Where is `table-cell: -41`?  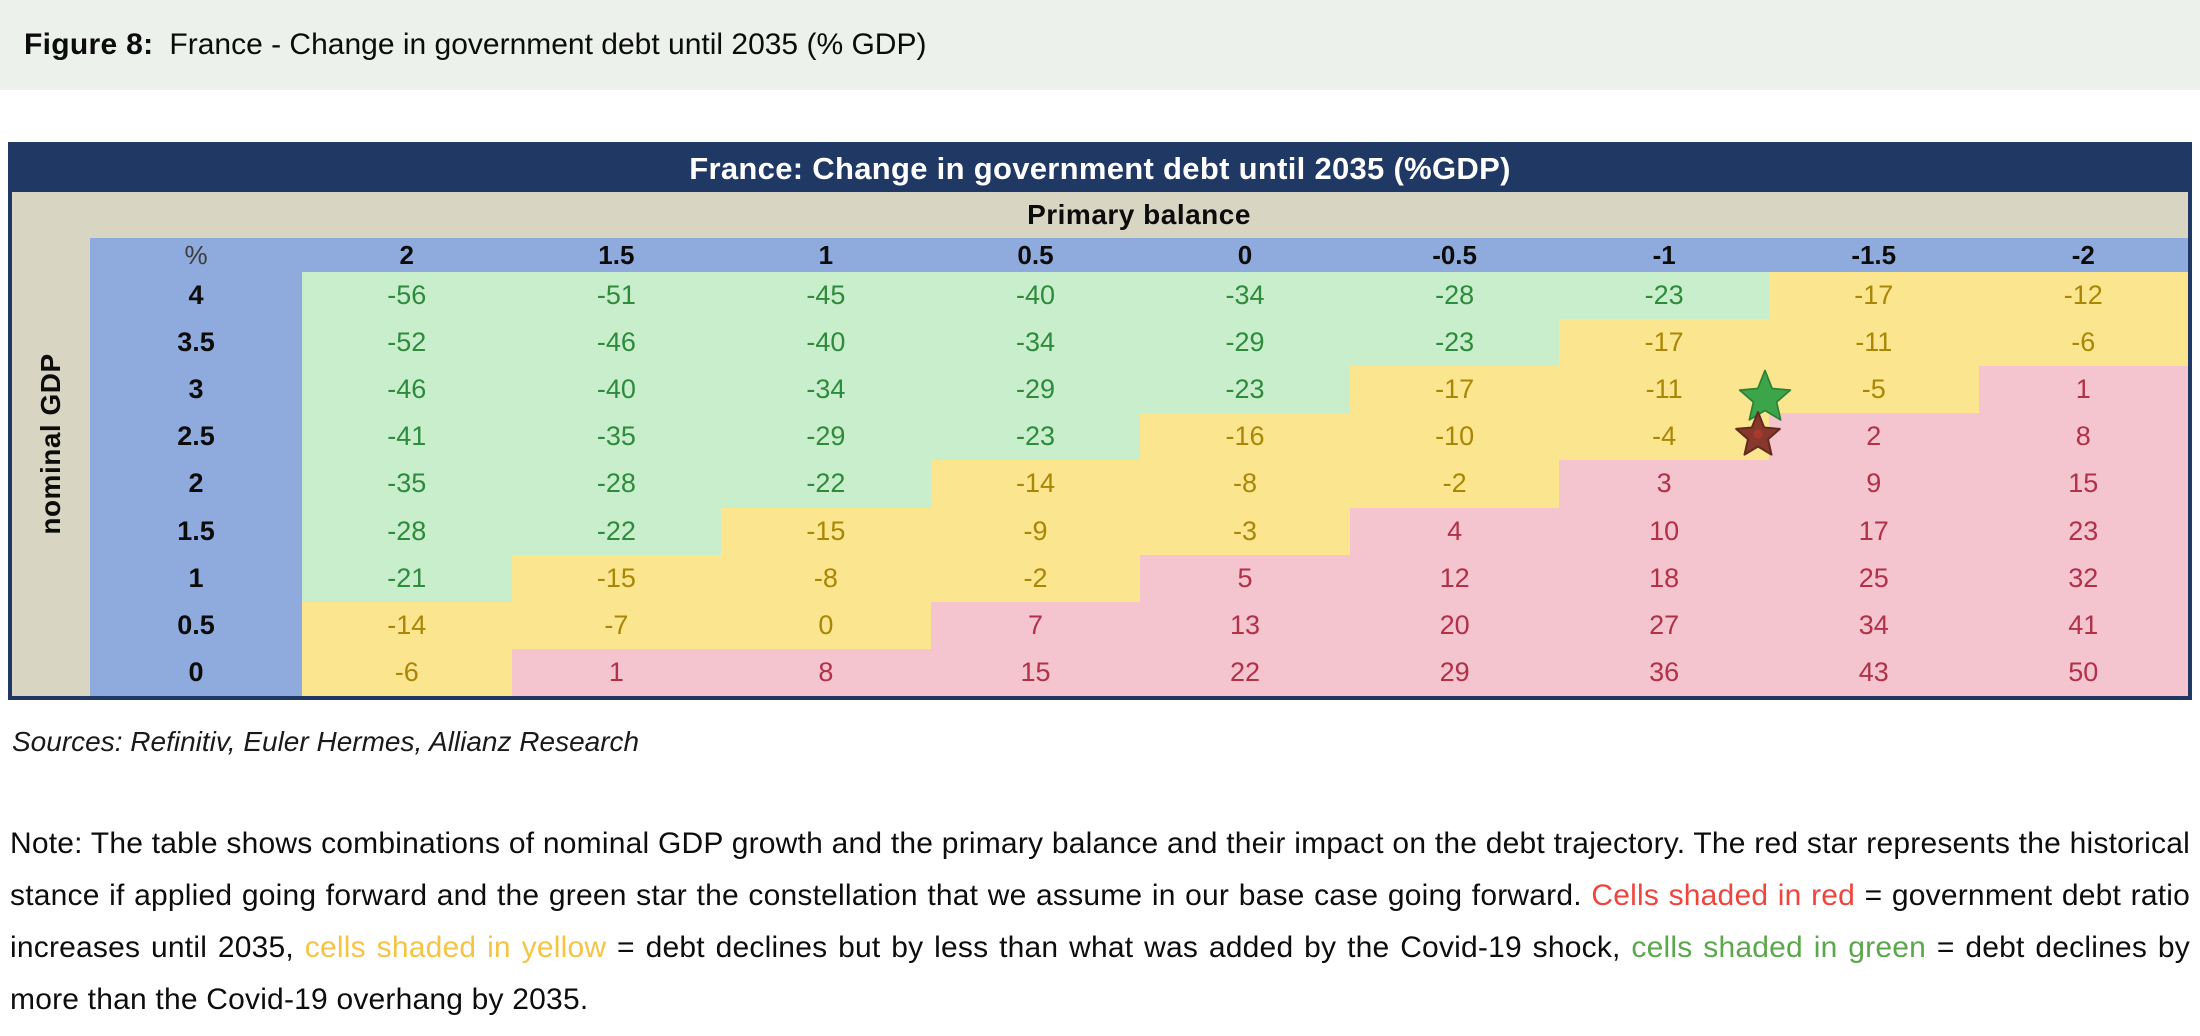
table-cell: -41 is located at coordinates (407, 437).